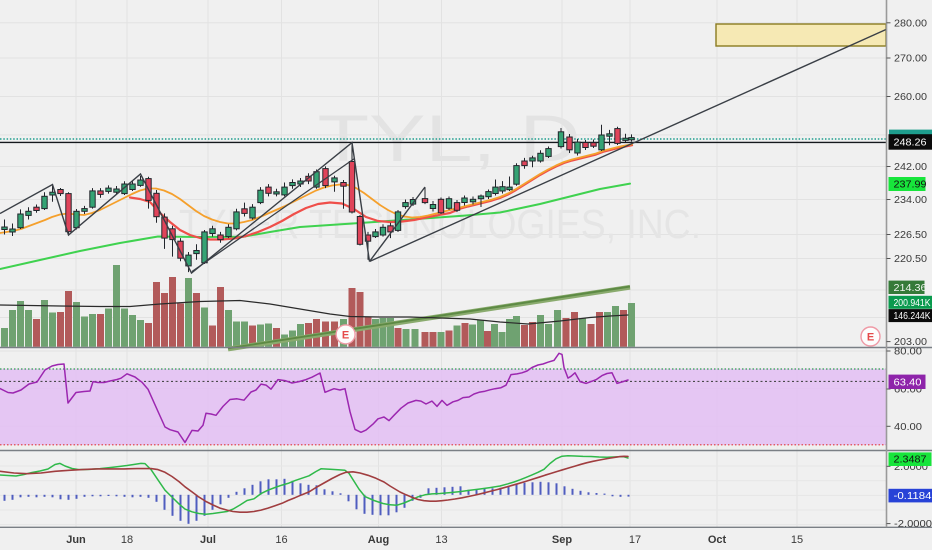 The height and width of the screenshot is (550, 932). What do you see at coordinates (908, 427) in the screenshot?
I see `svg-text: 40.00` at bounding box center [908, 427].